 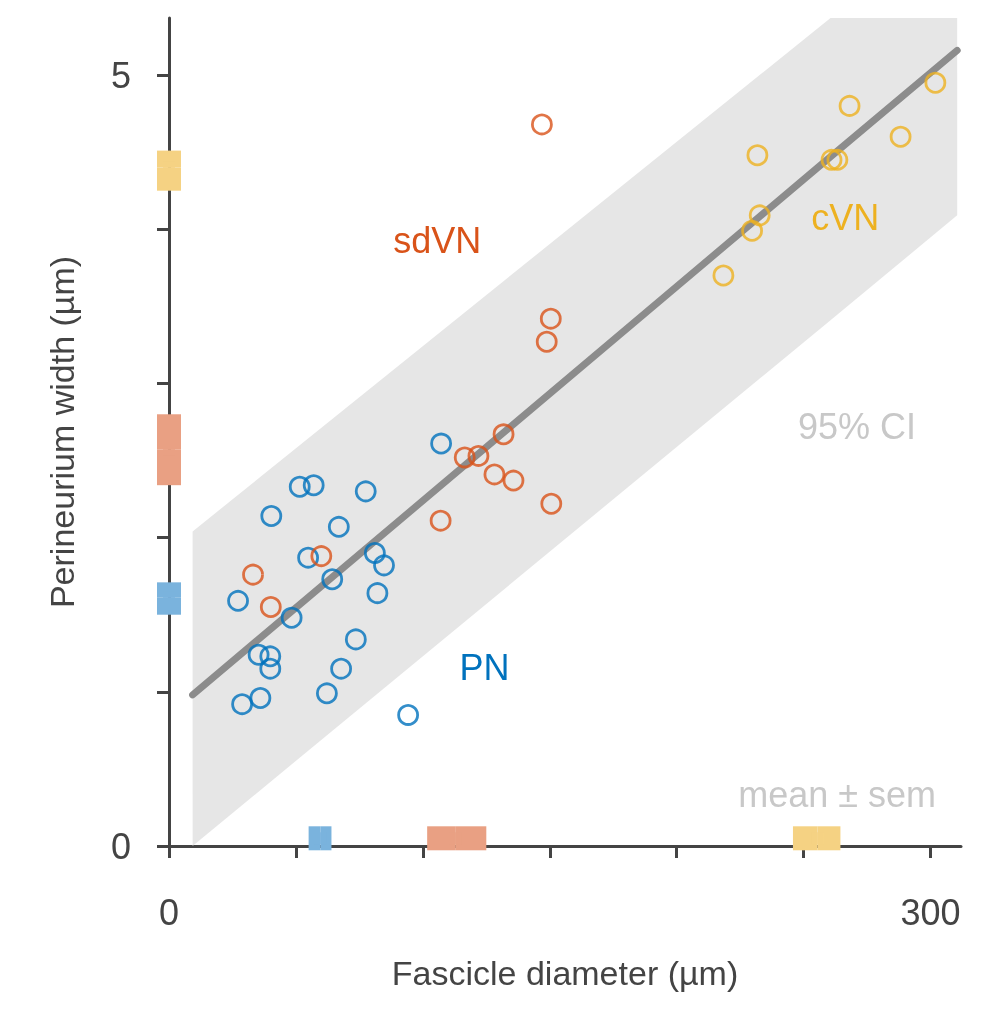 What do you see at coordinates (484, 667) in the screenshot?
I see `series-label: PN` at bounding box center [484, 667].